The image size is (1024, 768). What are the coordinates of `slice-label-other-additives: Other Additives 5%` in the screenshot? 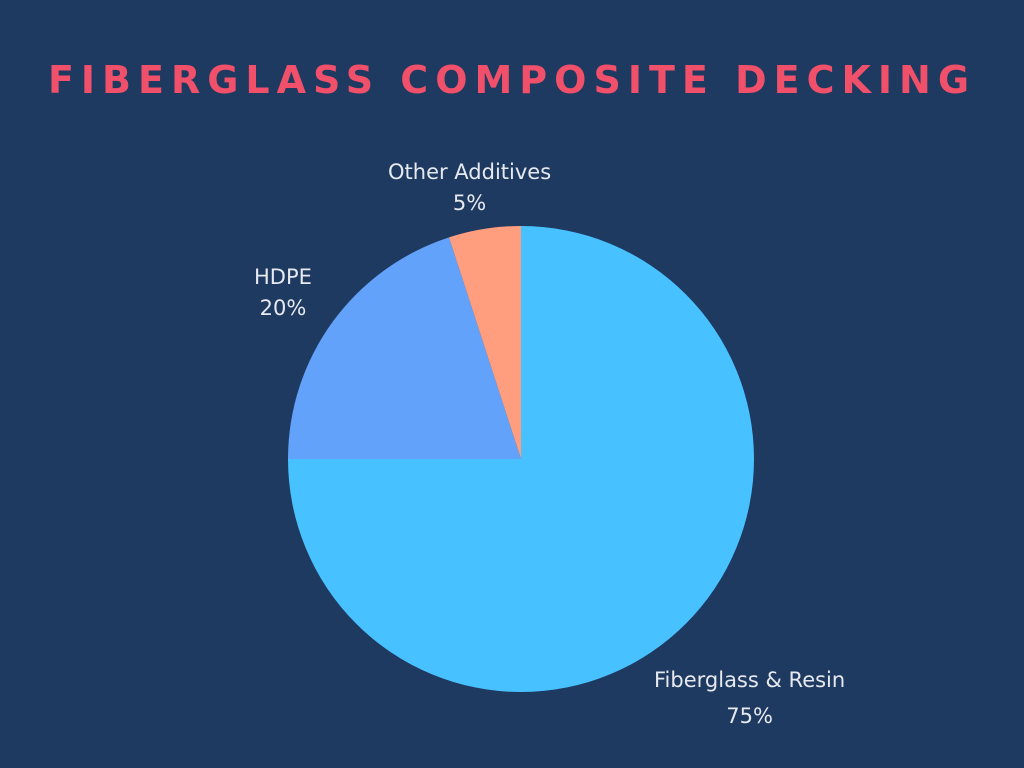 It's located at (469, 188).